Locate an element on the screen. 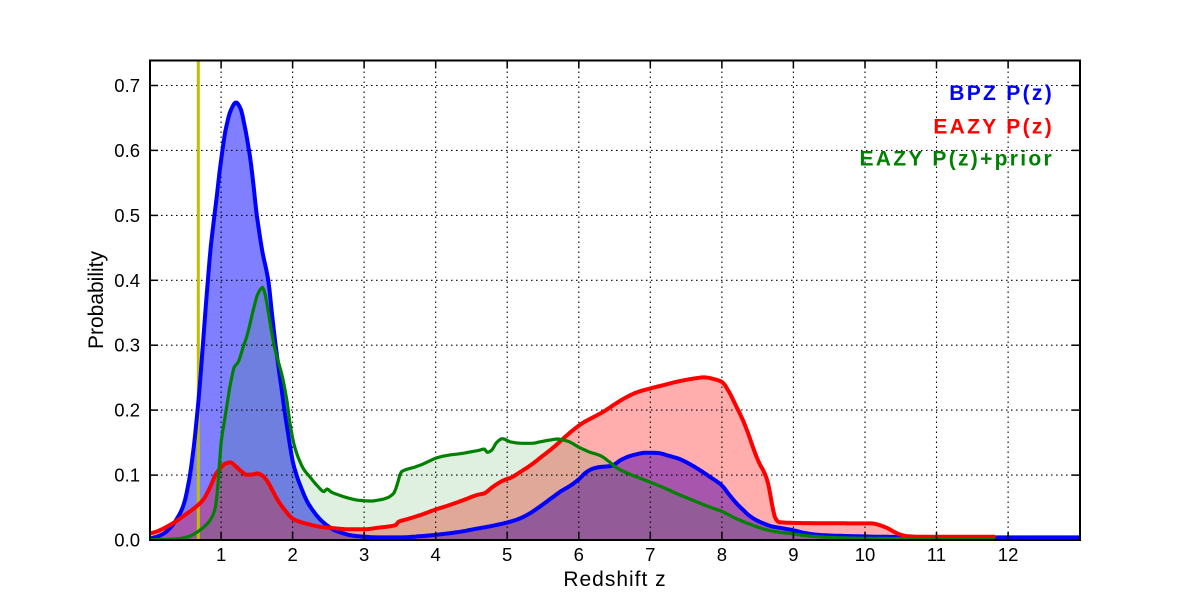 This screenshot has height=605, width=1200. svg-text: 4 is located at coordinates (436, 554).